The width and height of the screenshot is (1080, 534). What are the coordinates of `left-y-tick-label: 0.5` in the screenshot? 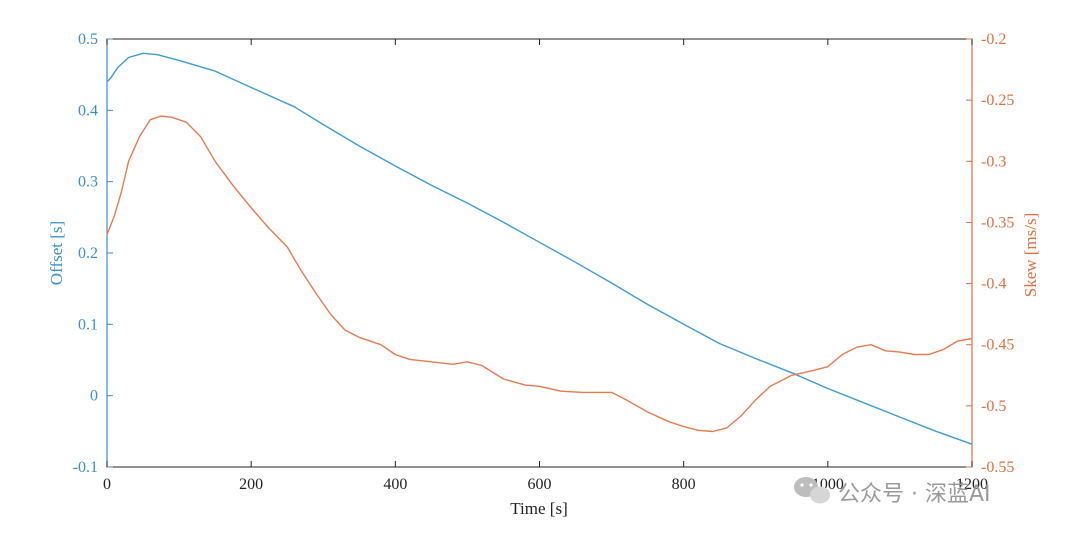 It's located at (88, 39).